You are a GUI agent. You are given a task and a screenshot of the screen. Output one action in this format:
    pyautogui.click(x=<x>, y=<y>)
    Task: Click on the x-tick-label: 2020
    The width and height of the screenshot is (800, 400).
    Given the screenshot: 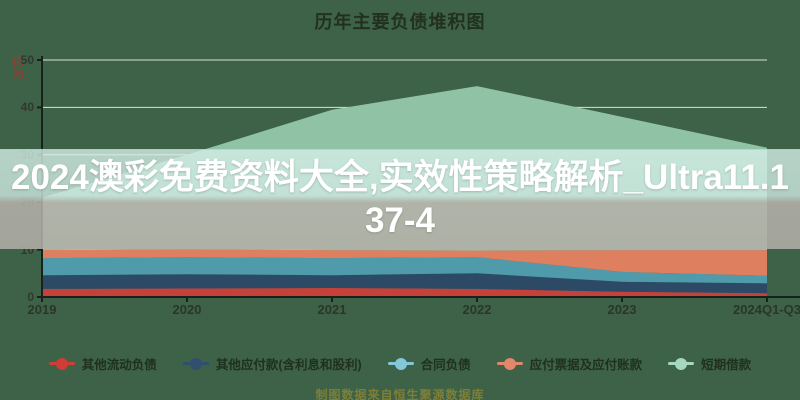 What is the action you would take?
    pyautogui.click(x=187, y=309)
    